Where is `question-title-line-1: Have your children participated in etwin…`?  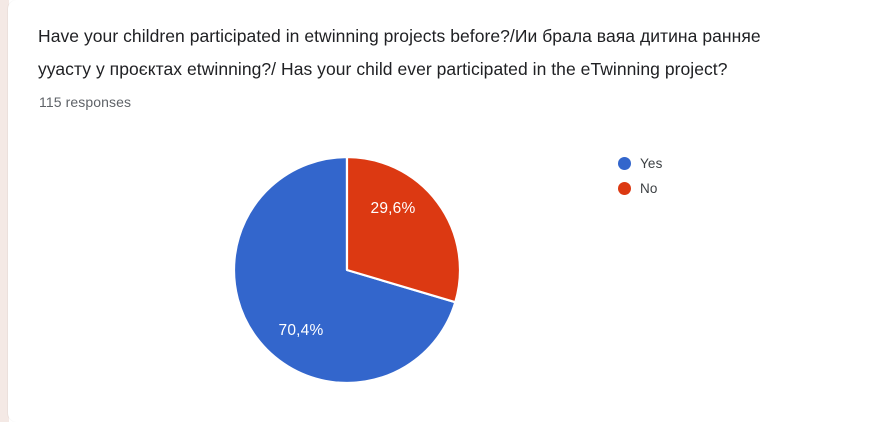
question-title-line-1: Have your children participated in etwin… is located at coordinates (399, 36).